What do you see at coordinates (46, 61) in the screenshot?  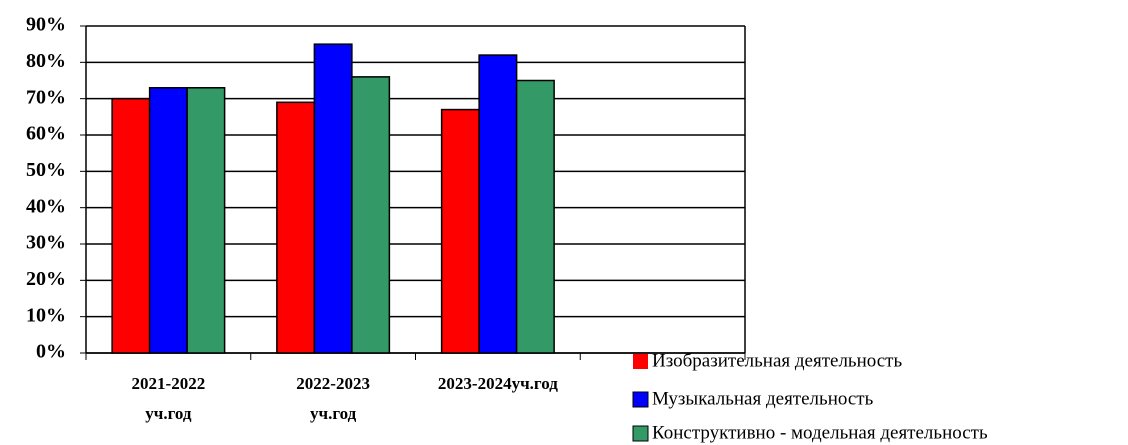 I see `y-tick-label: 80%` at bounding box center [46, 61].